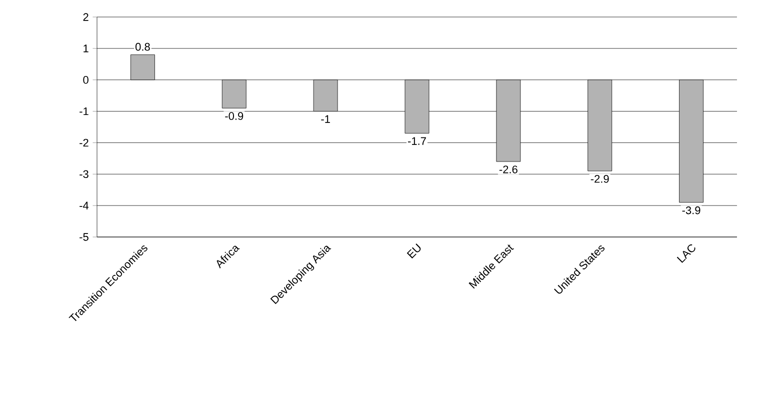  I want to click on data-label: -1.7, so click(417, 141).